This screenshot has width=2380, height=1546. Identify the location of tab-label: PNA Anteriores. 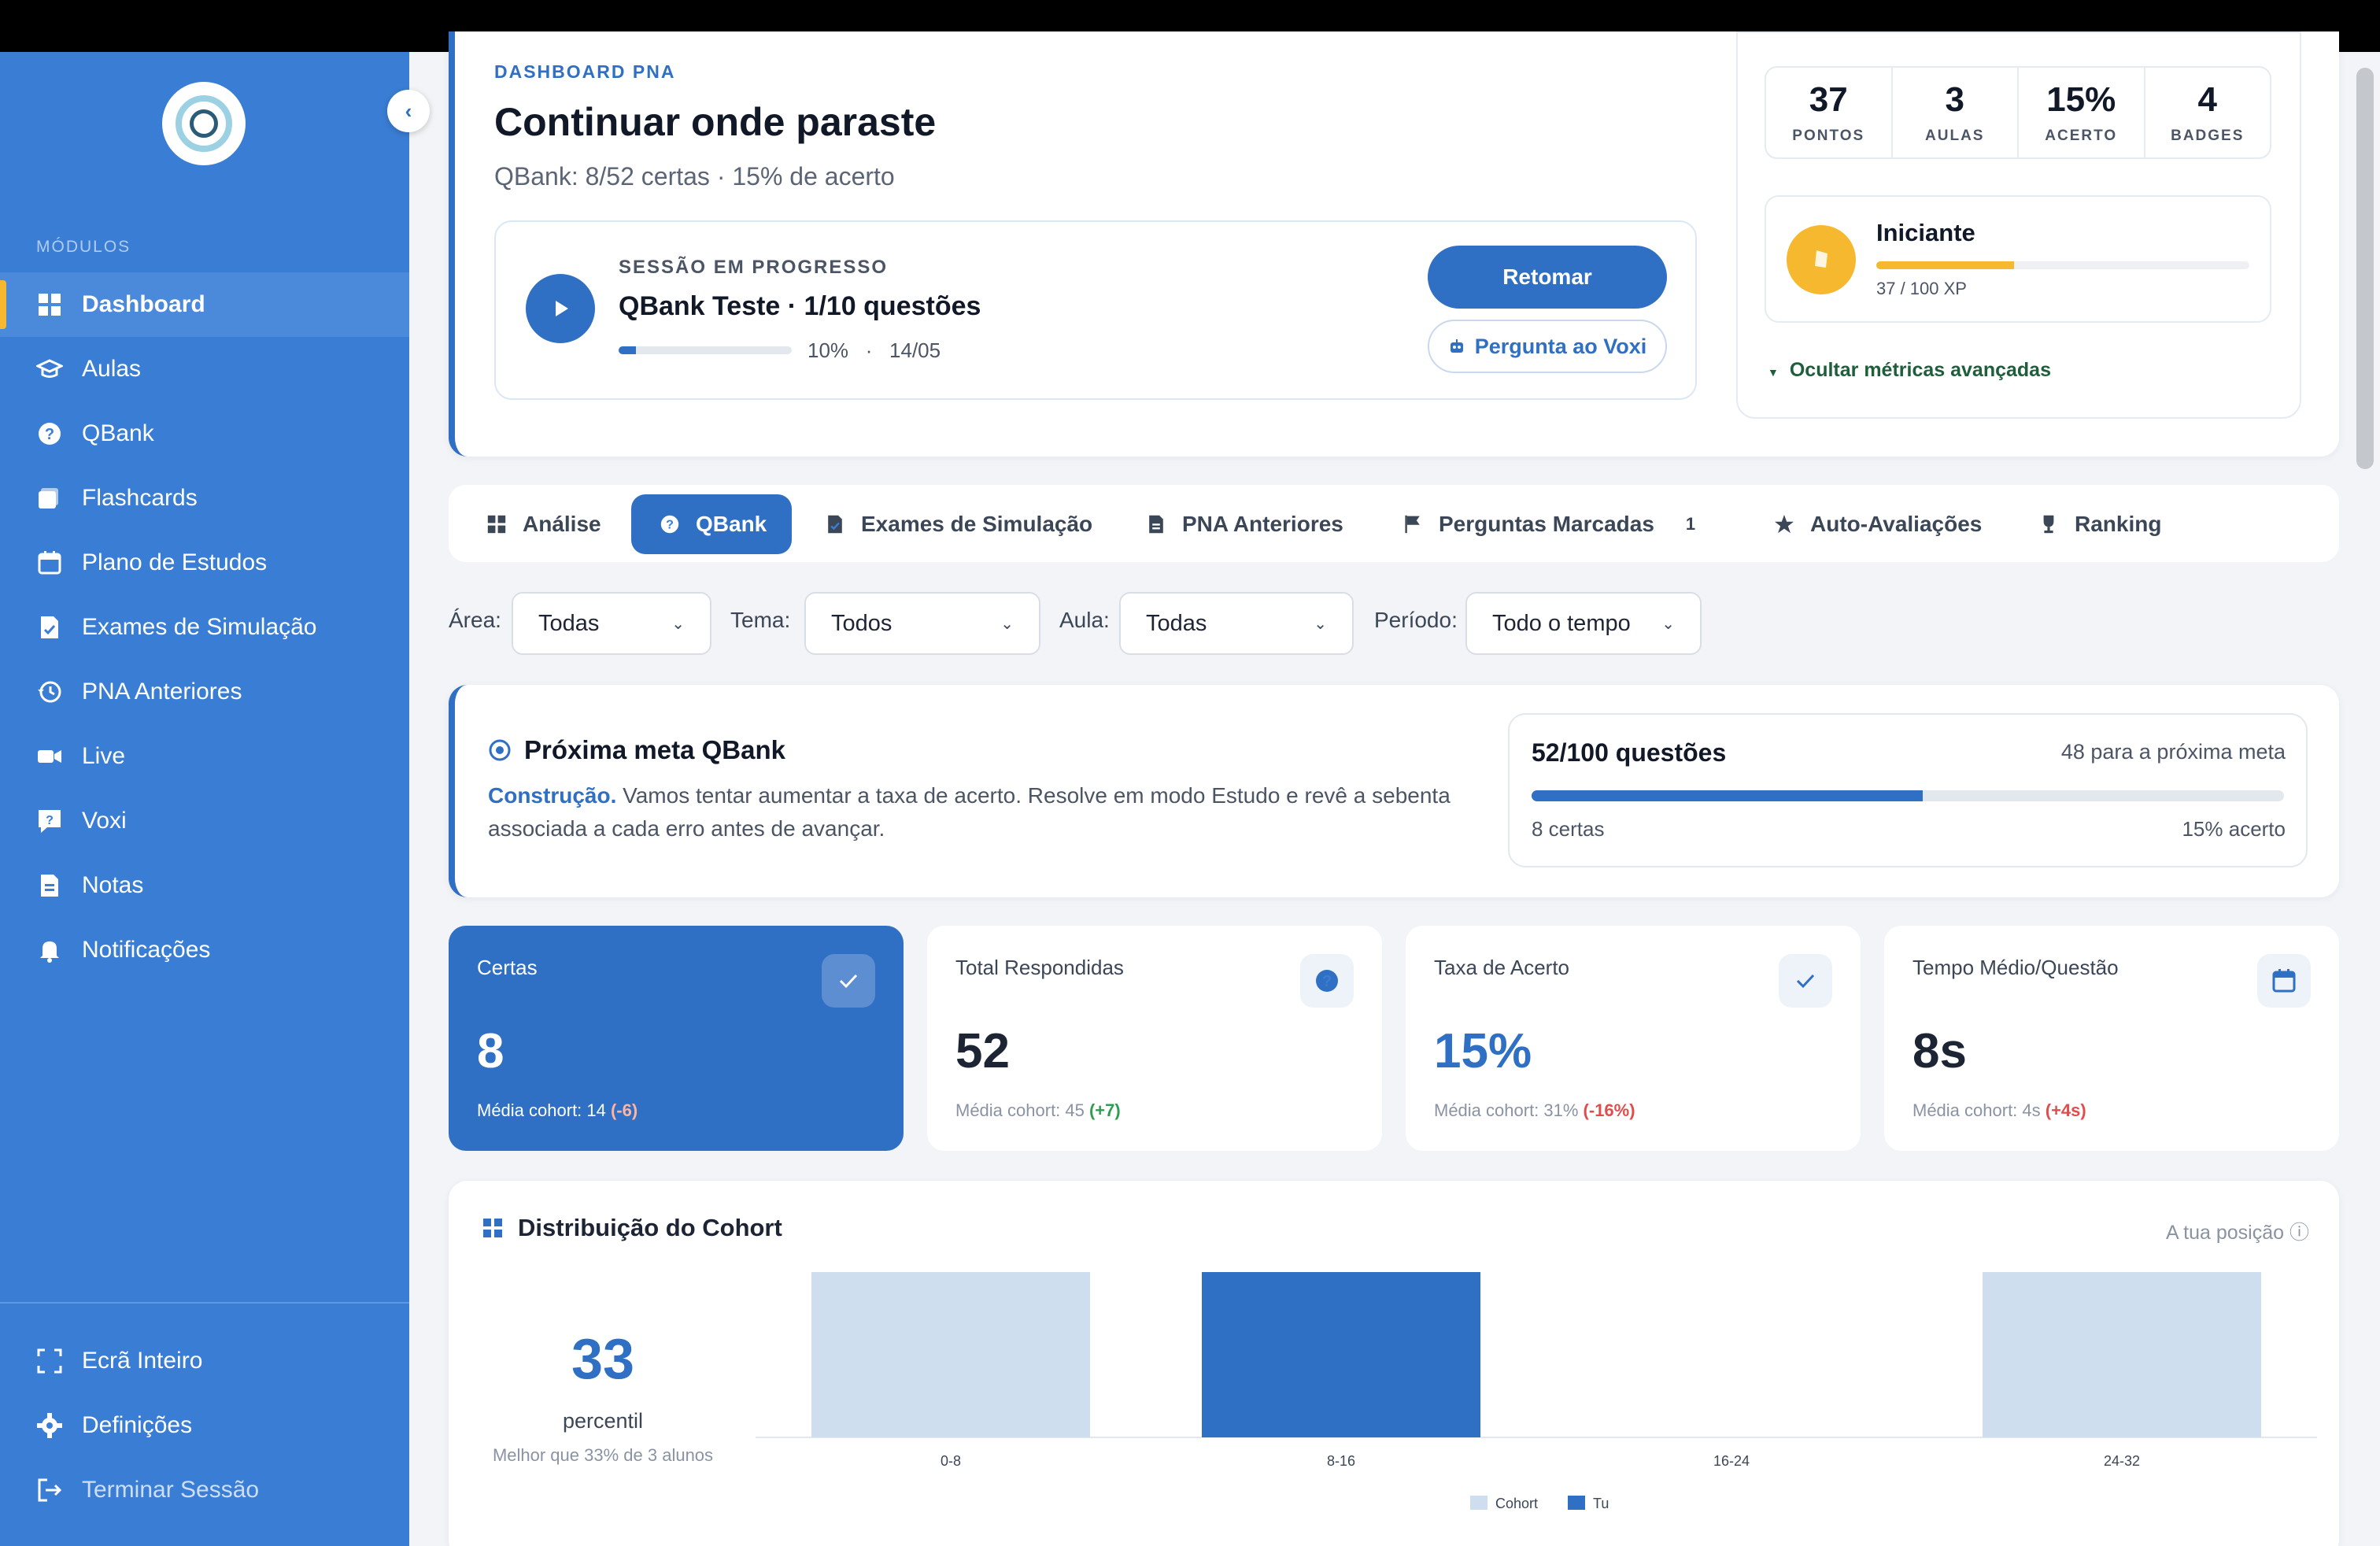
(1262, 524).